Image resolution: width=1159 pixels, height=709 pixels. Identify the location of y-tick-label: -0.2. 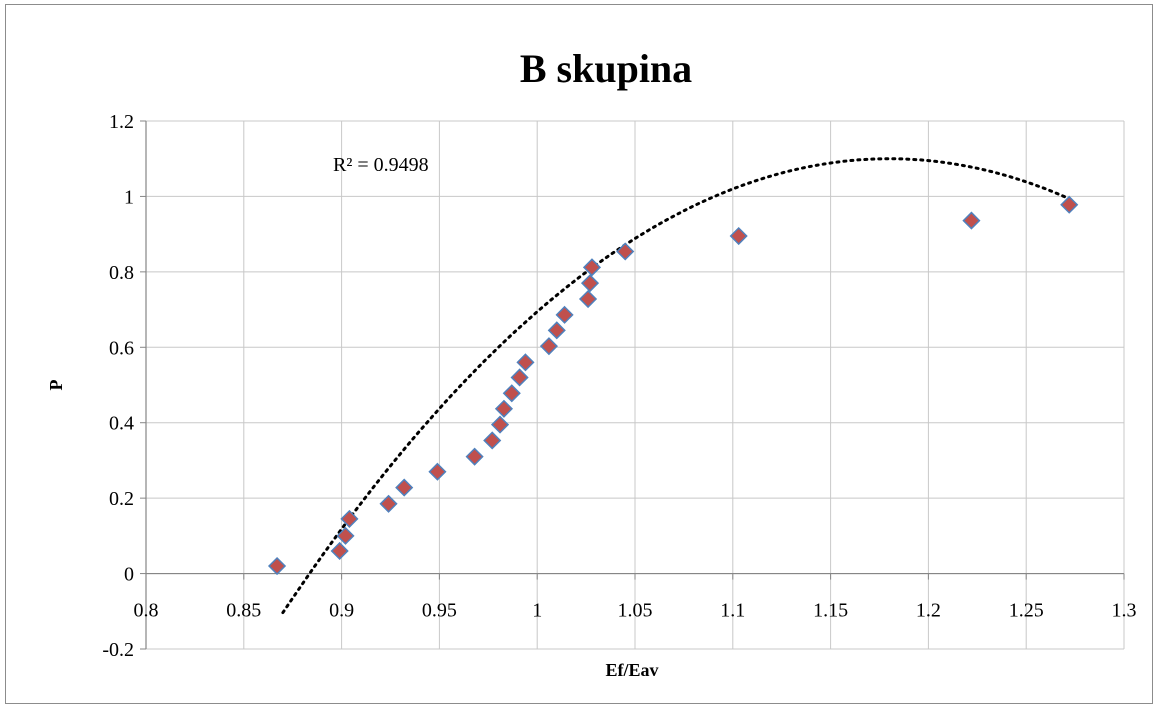
(118, 650).